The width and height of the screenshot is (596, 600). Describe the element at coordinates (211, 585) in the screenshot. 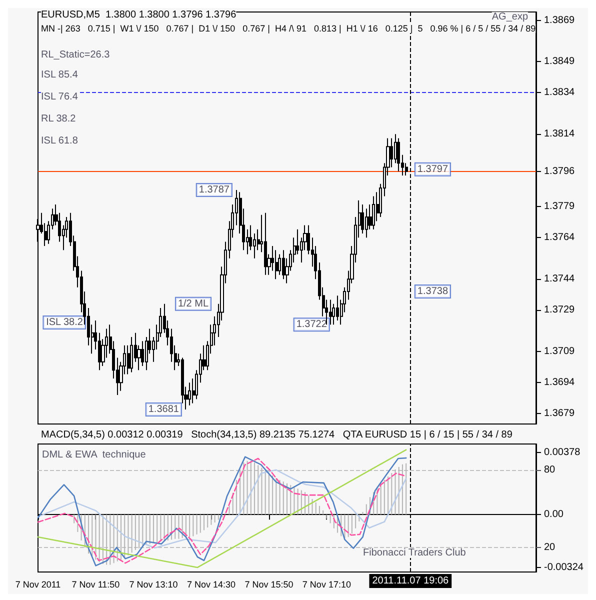

I see `x-tick-label: 7 Nov 14:30` at that location.